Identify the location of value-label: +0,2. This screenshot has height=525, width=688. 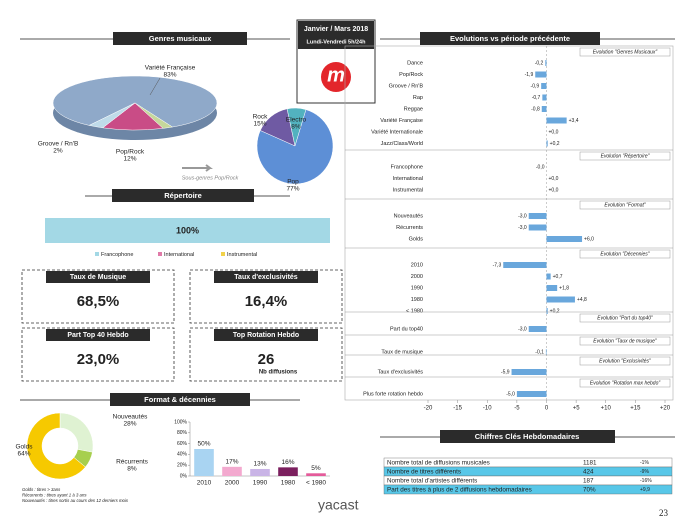
(555, 144).